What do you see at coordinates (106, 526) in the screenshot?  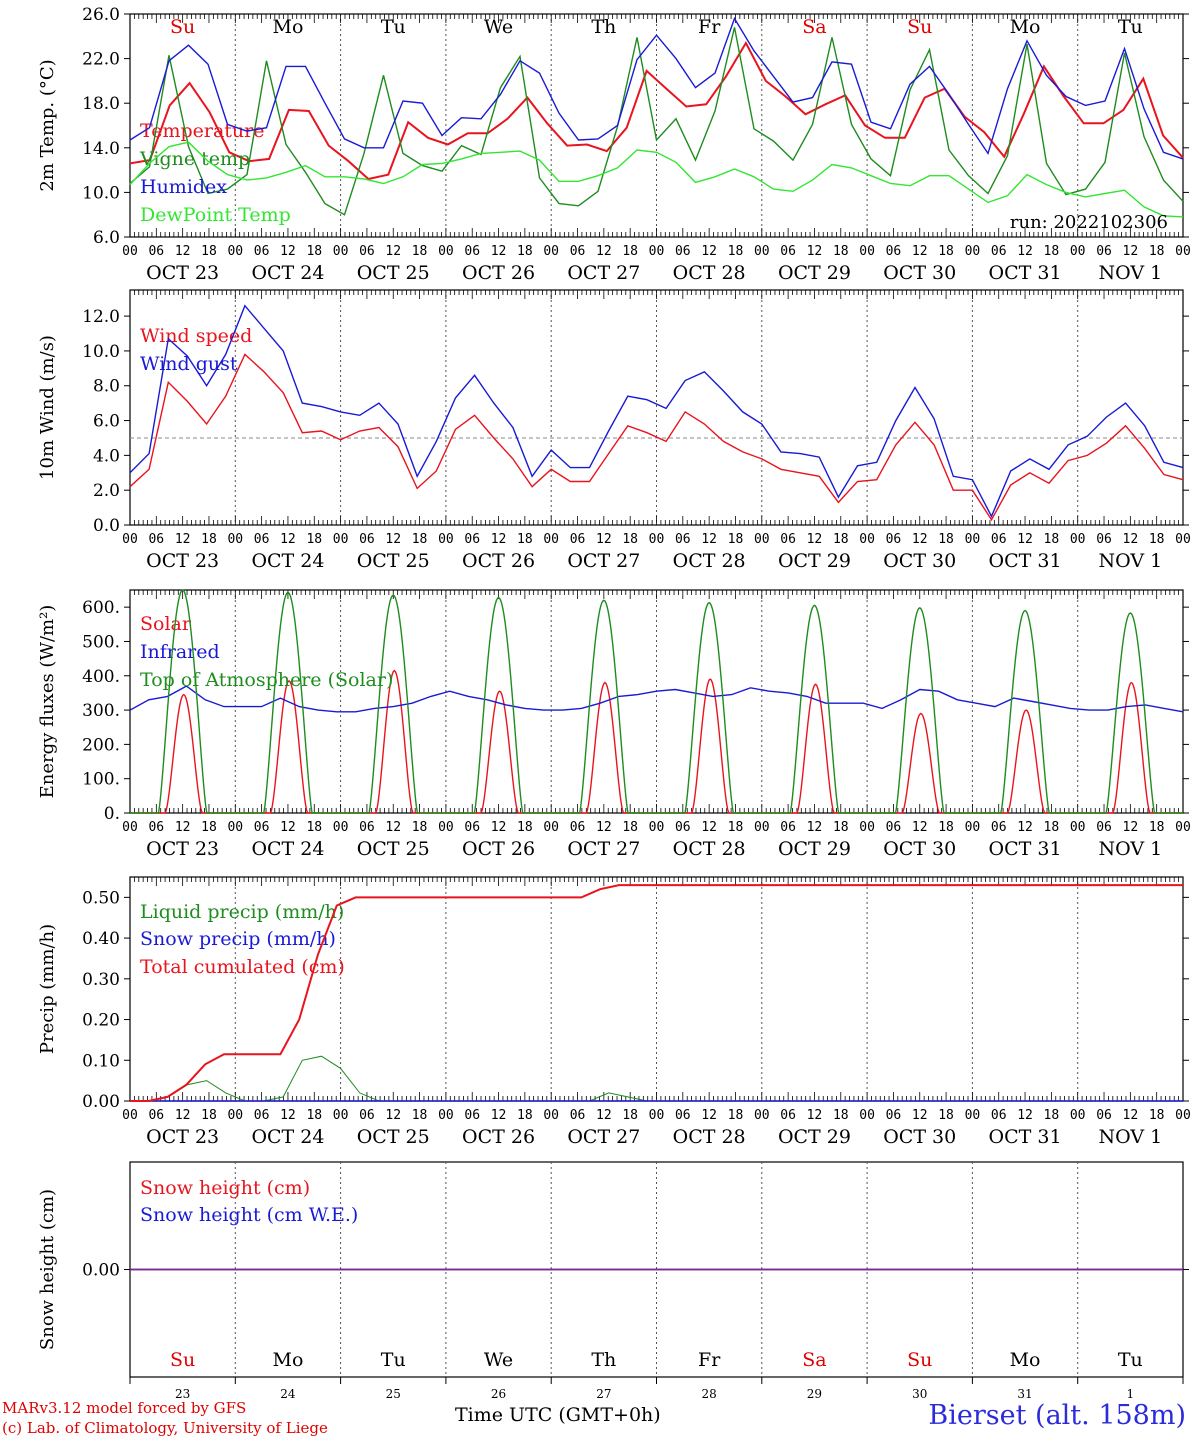 I see `y-tick-label: 0.0` at bounding box center [106, 526].